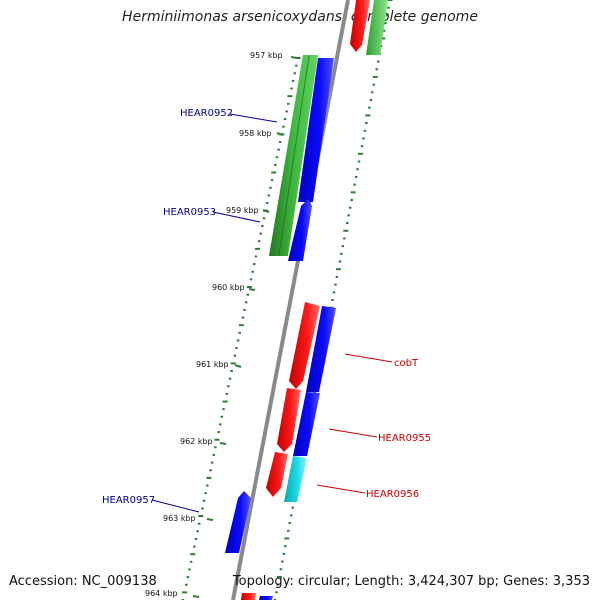  Describe the element at coordinates (228, 287) in the screenshot. I see `scale-label-960: 960 kbp` at that location.